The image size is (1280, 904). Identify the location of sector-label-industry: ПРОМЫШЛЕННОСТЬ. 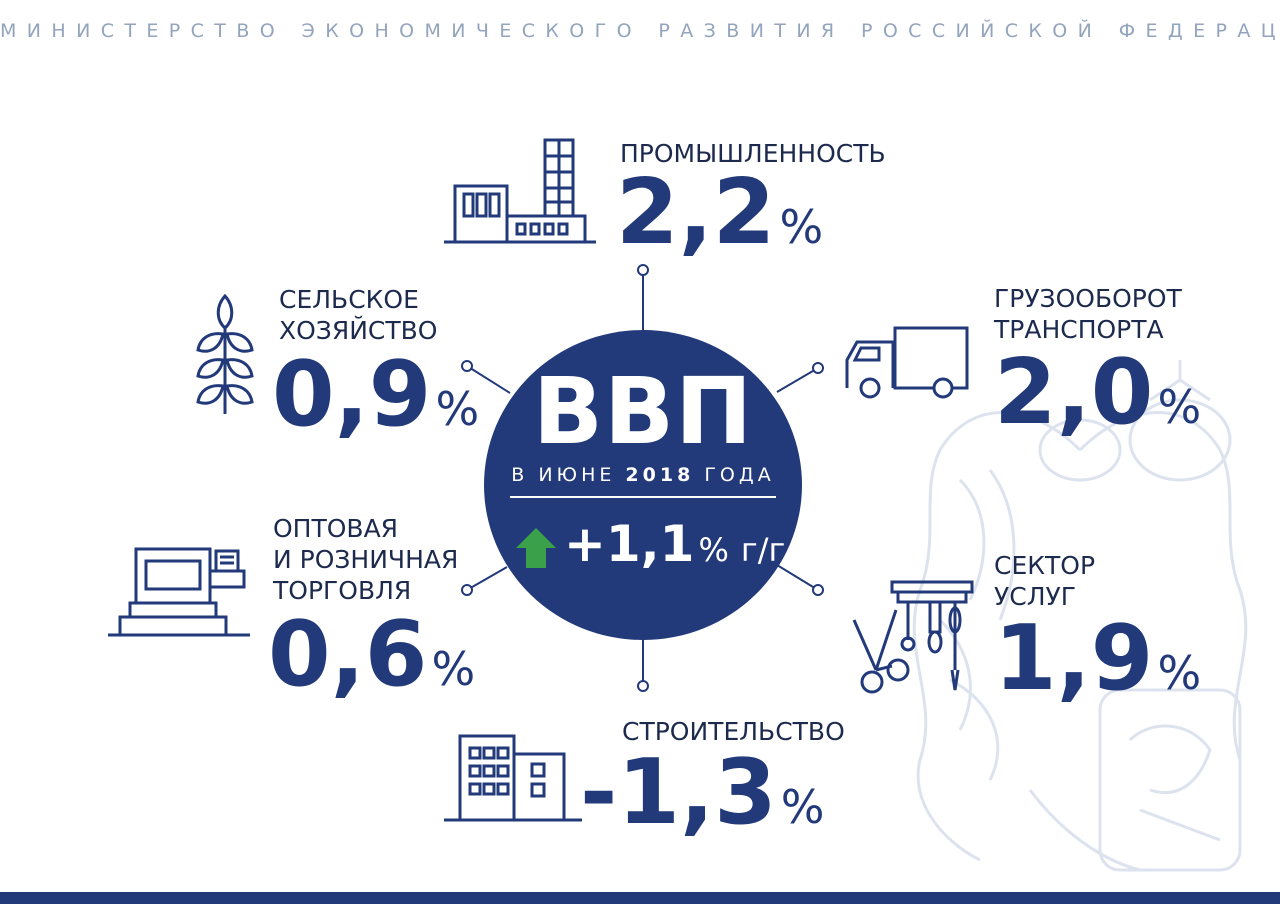
(753, 153).